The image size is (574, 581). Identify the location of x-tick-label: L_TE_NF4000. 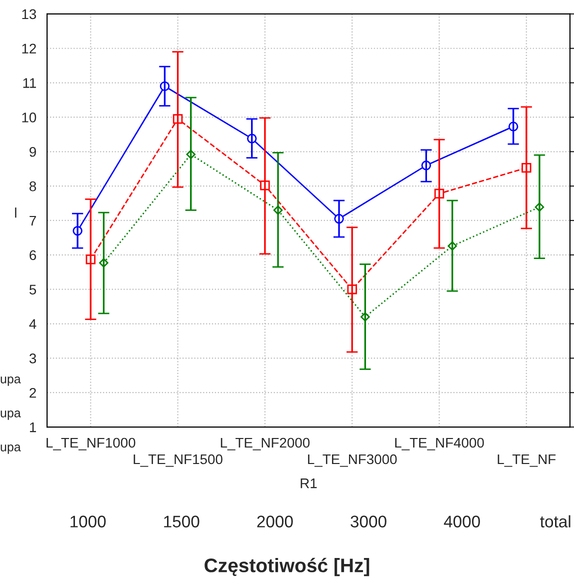
(439, 444).